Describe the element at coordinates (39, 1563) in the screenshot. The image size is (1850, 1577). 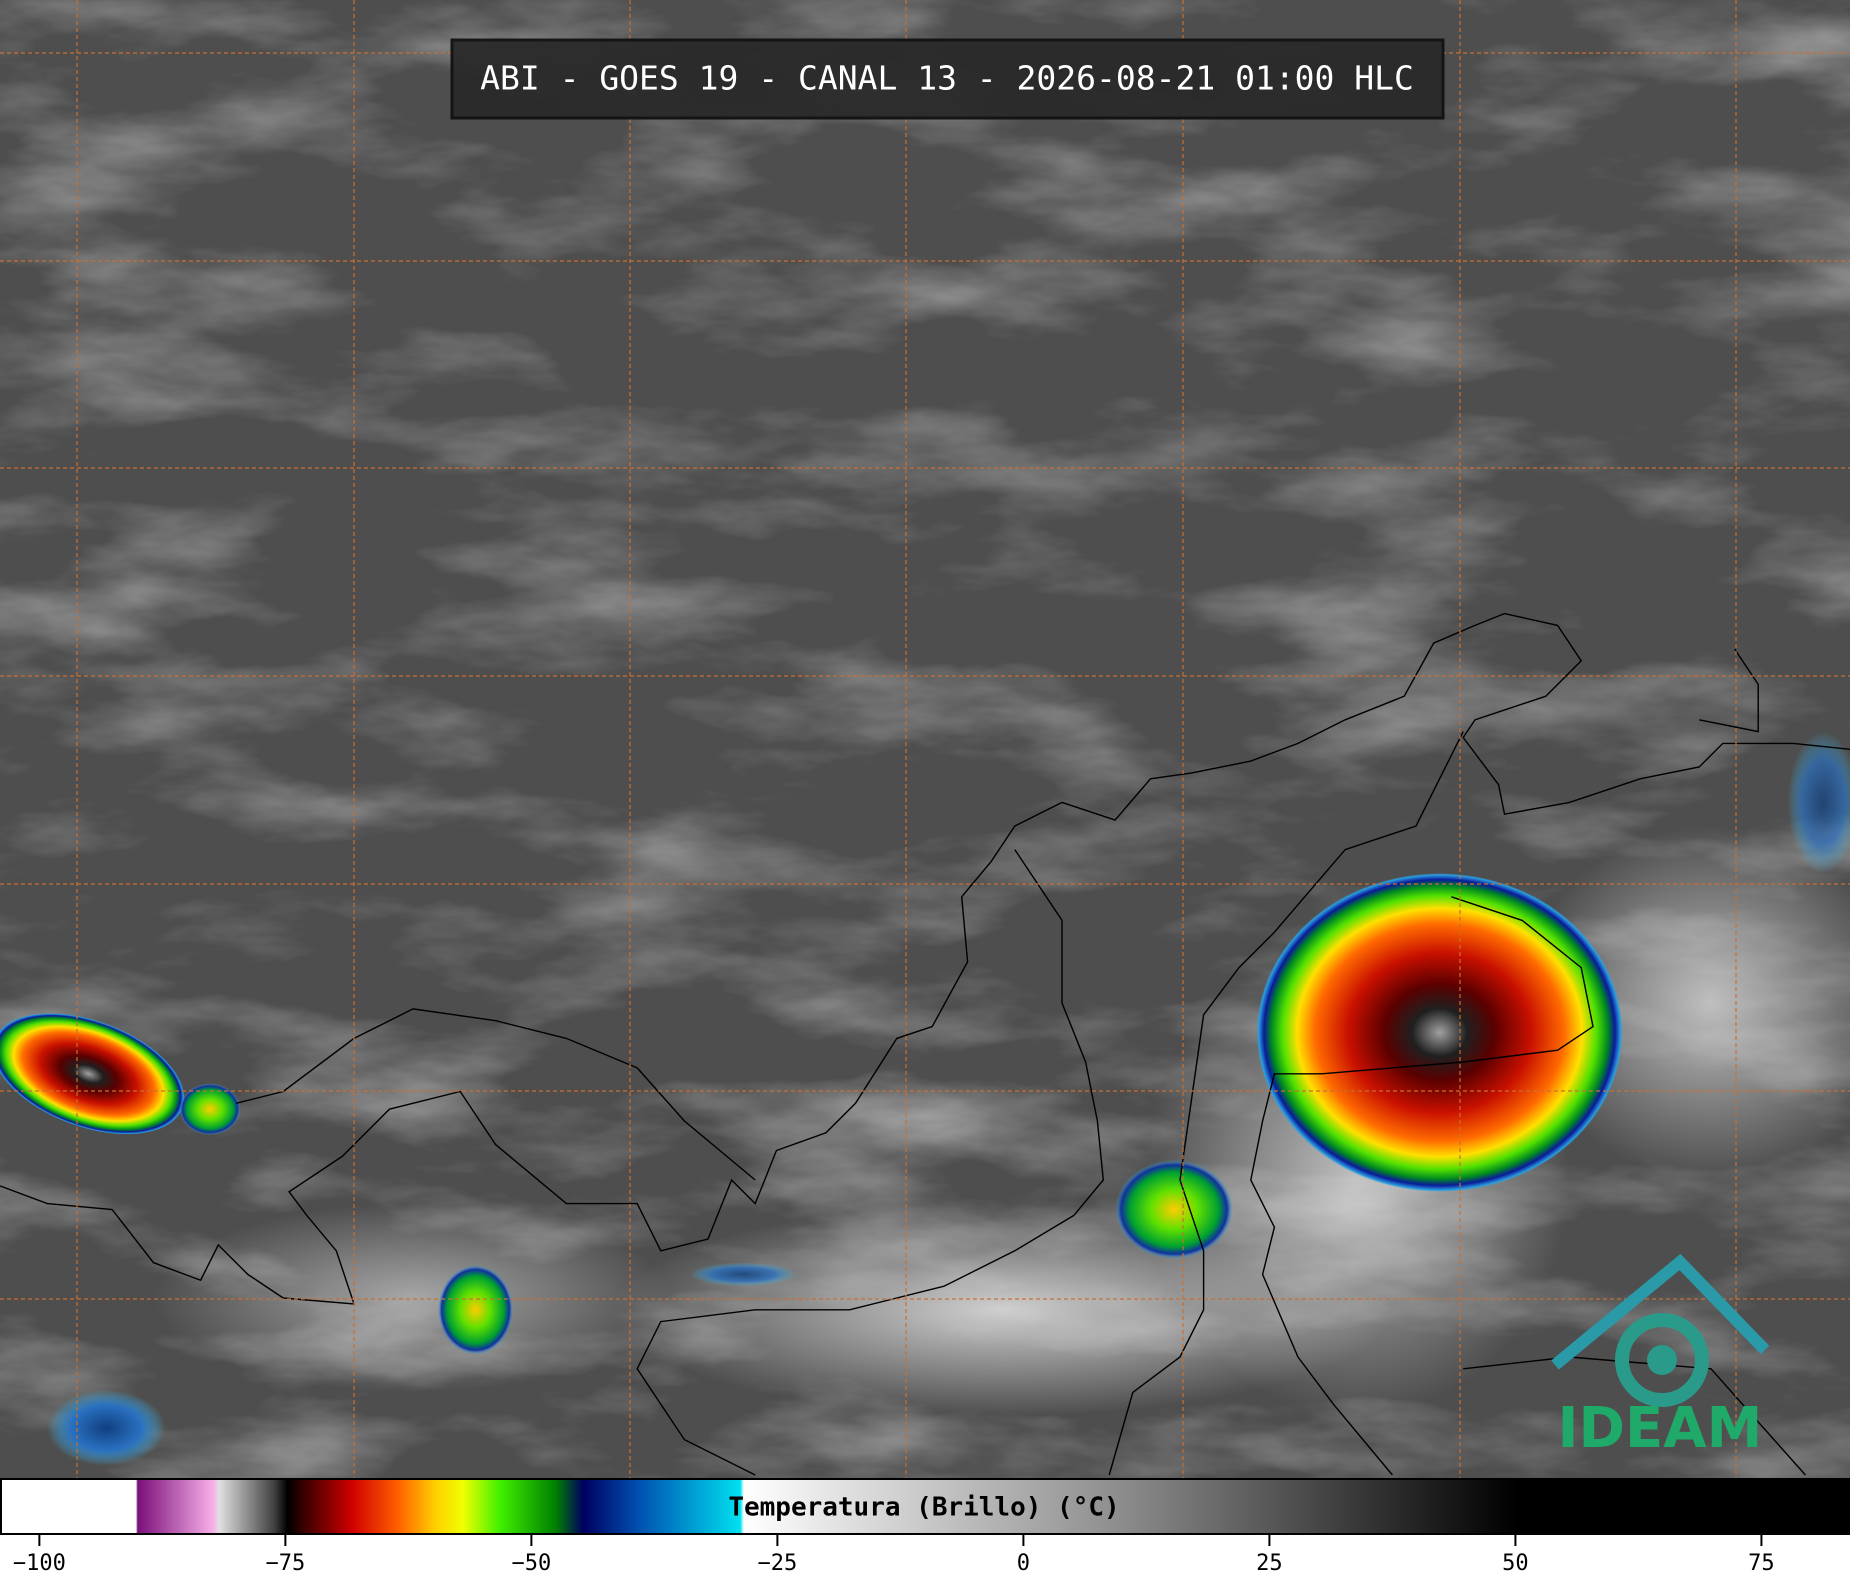
I see `tick-label: −100` at that location.